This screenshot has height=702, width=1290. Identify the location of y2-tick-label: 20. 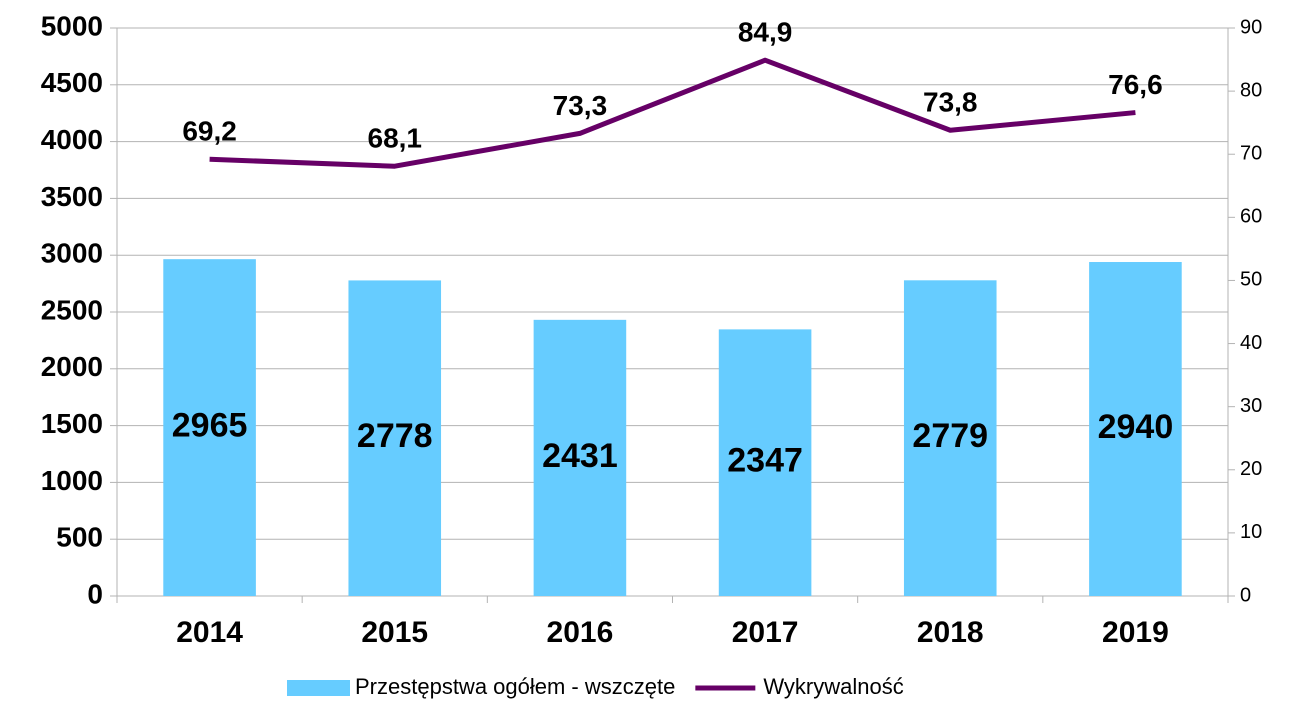
(1251, 469).